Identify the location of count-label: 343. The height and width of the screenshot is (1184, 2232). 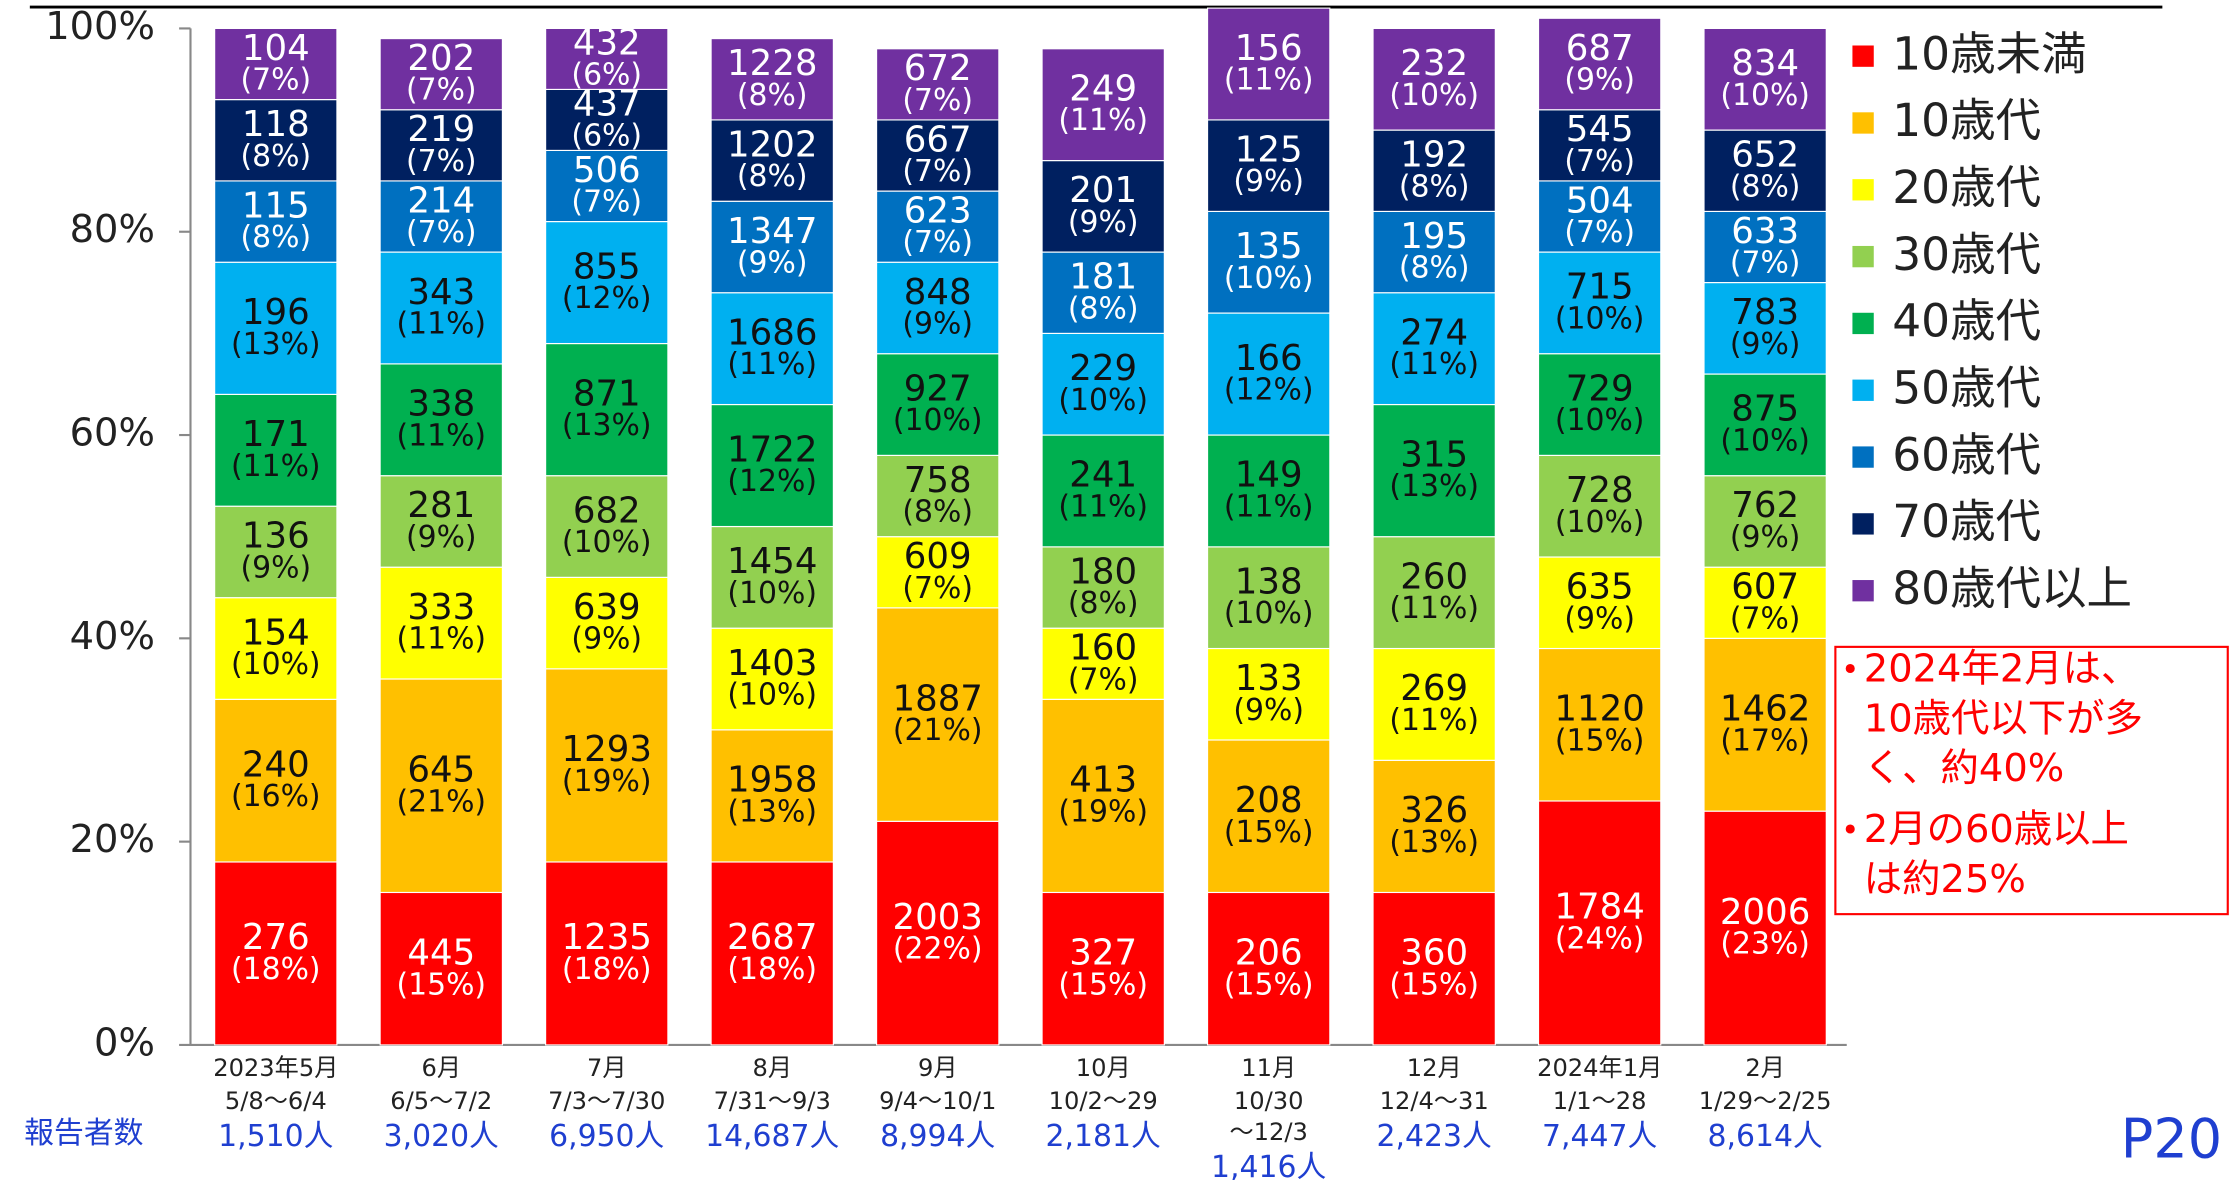
(441, 292).